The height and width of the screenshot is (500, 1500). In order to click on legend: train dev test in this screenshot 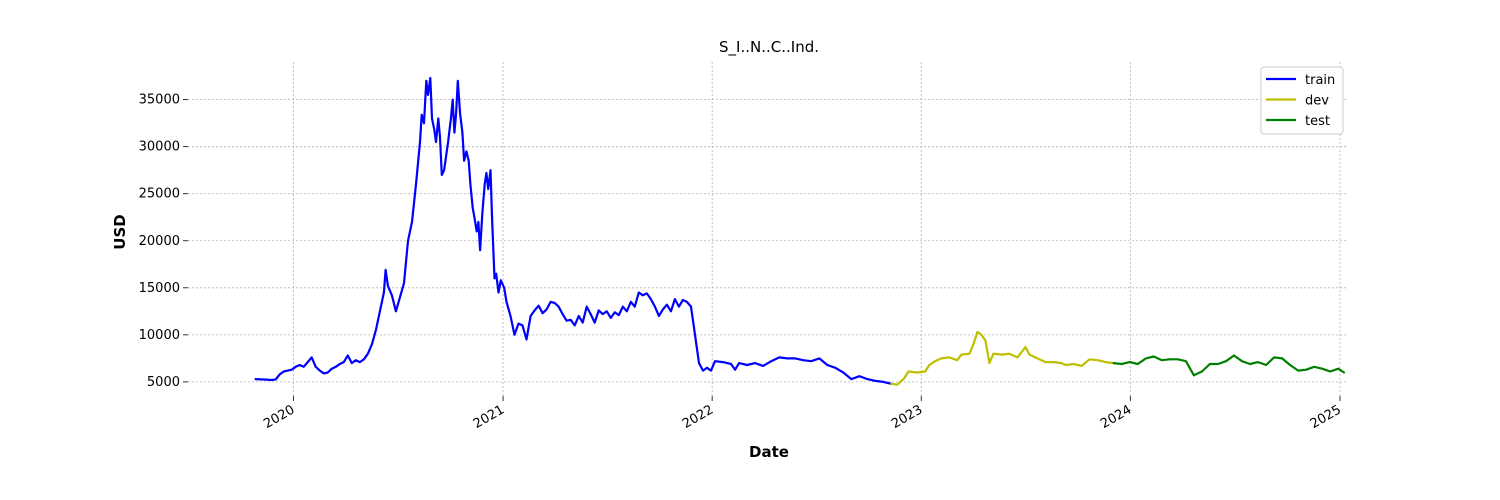, I will do `click(1302, 100)`.